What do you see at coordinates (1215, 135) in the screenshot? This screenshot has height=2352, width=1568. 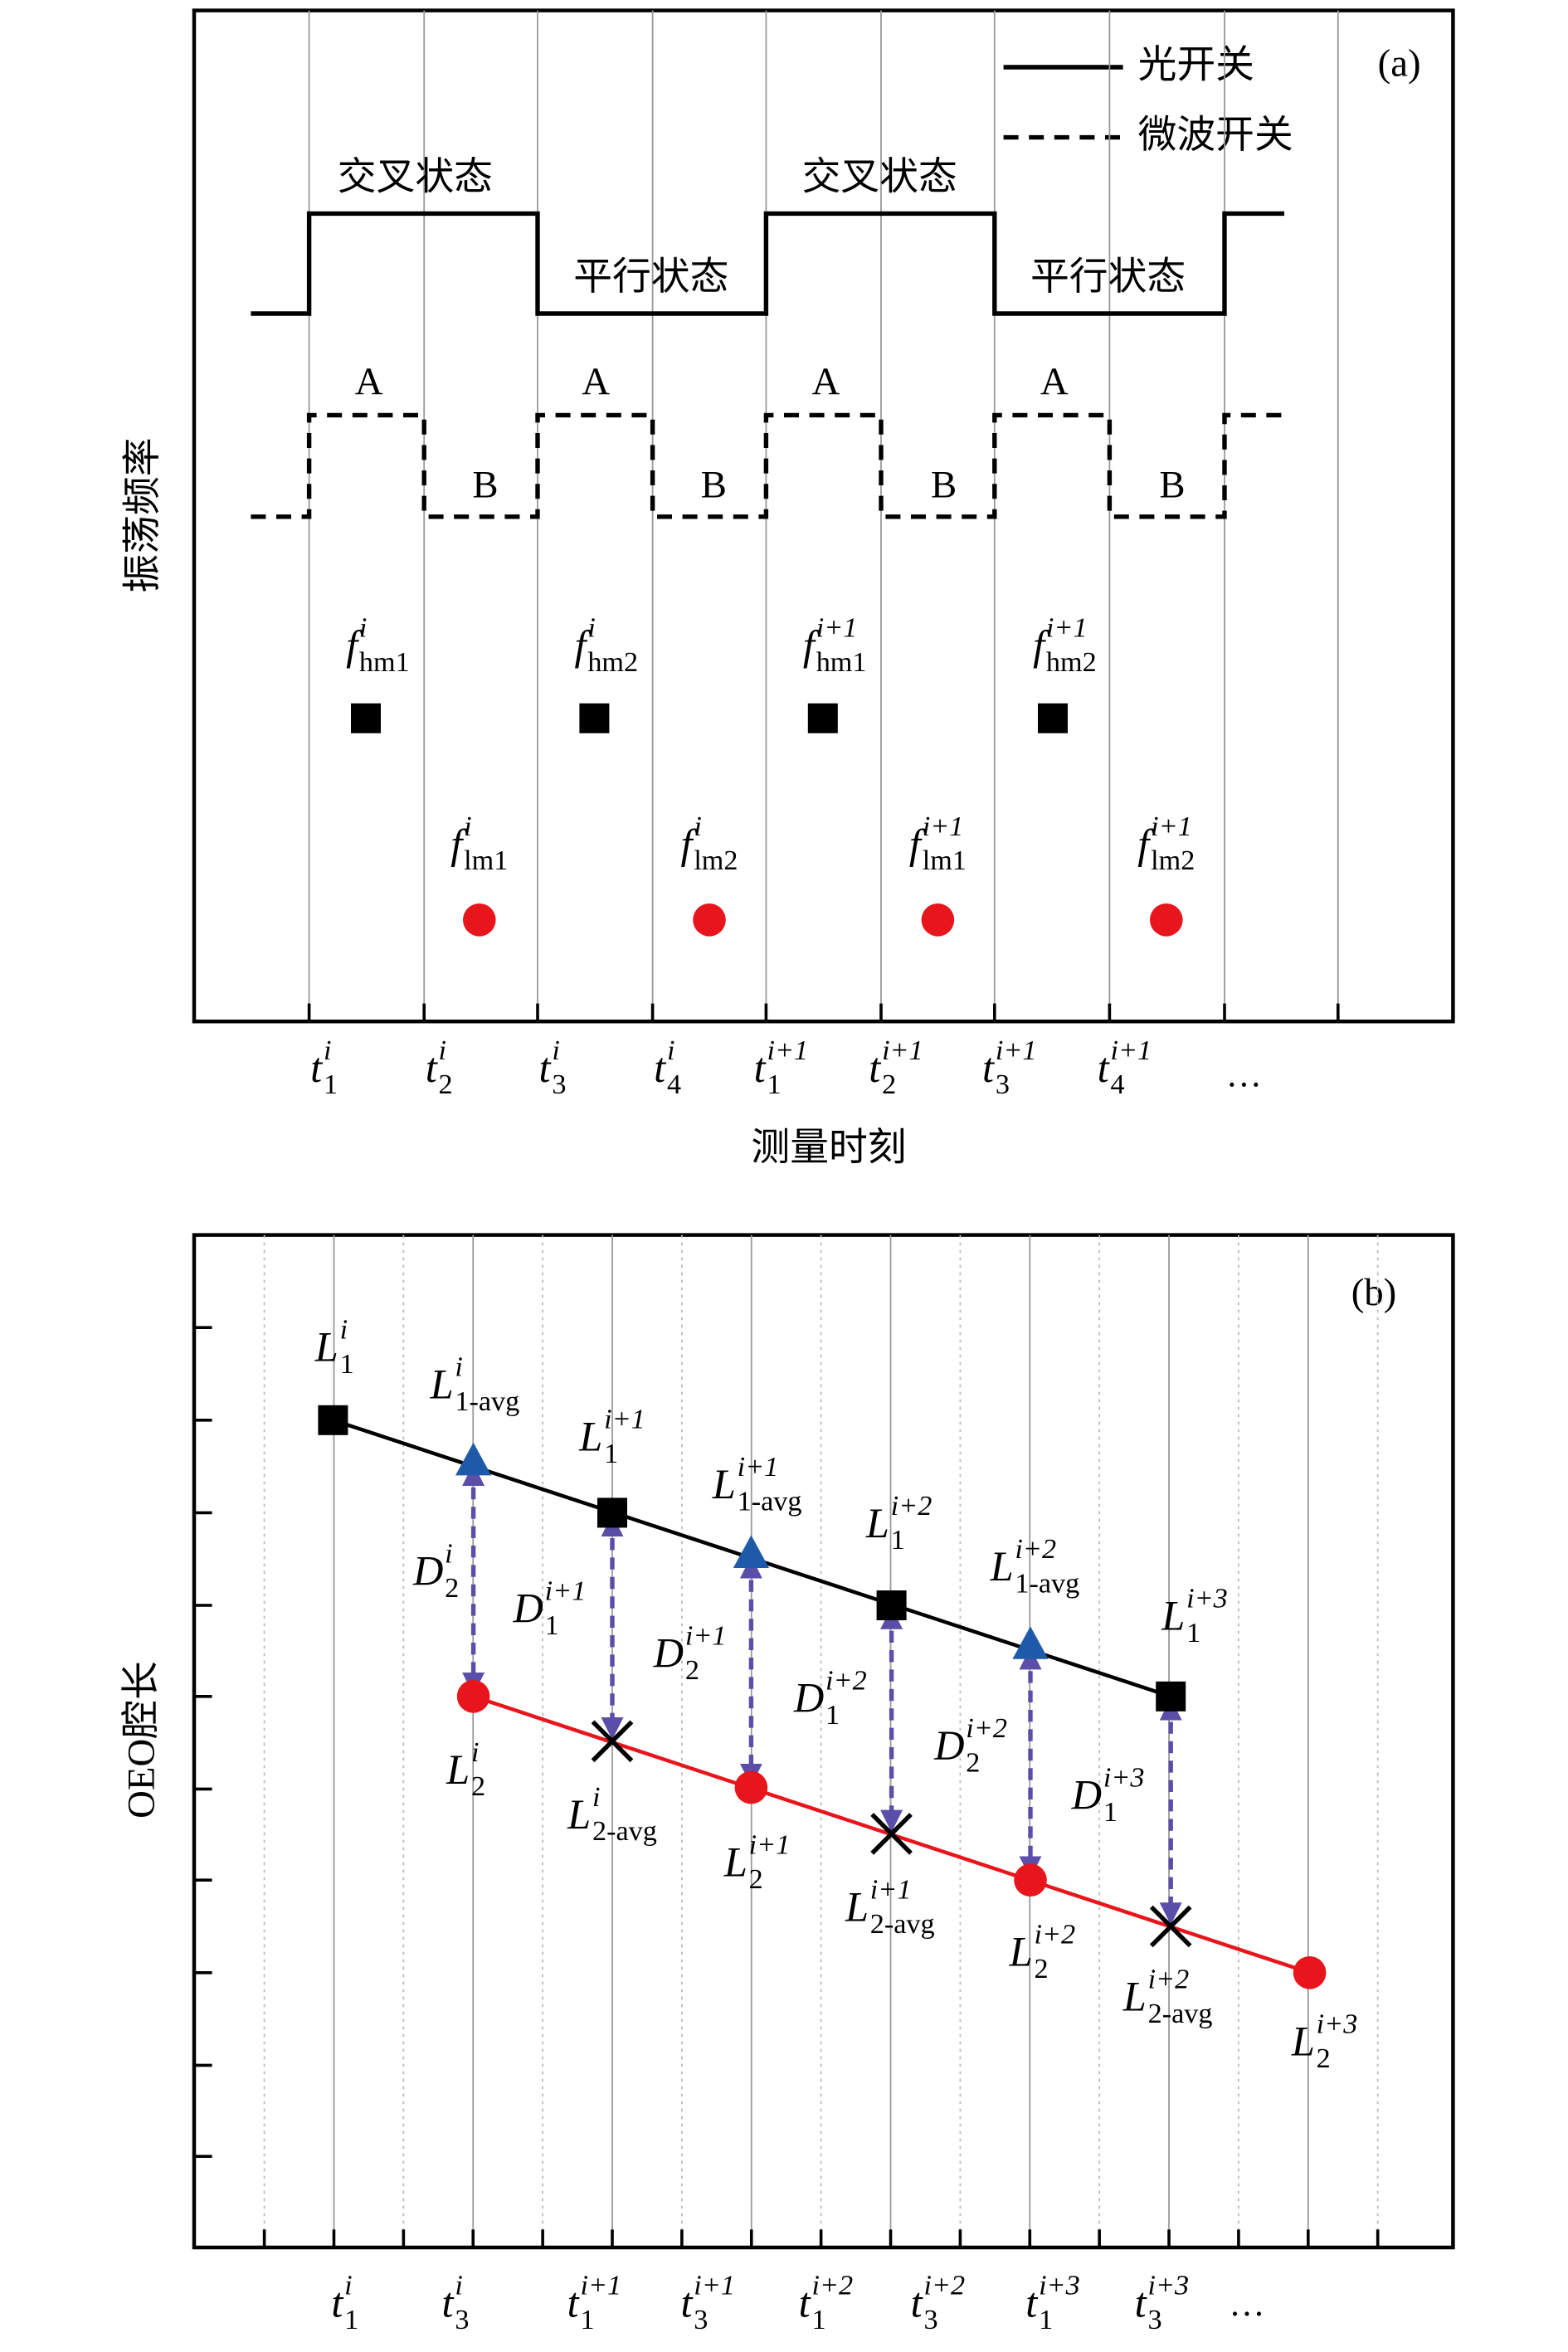 I see `legend-label: 微波开关` at bounding box center [1215, 135].